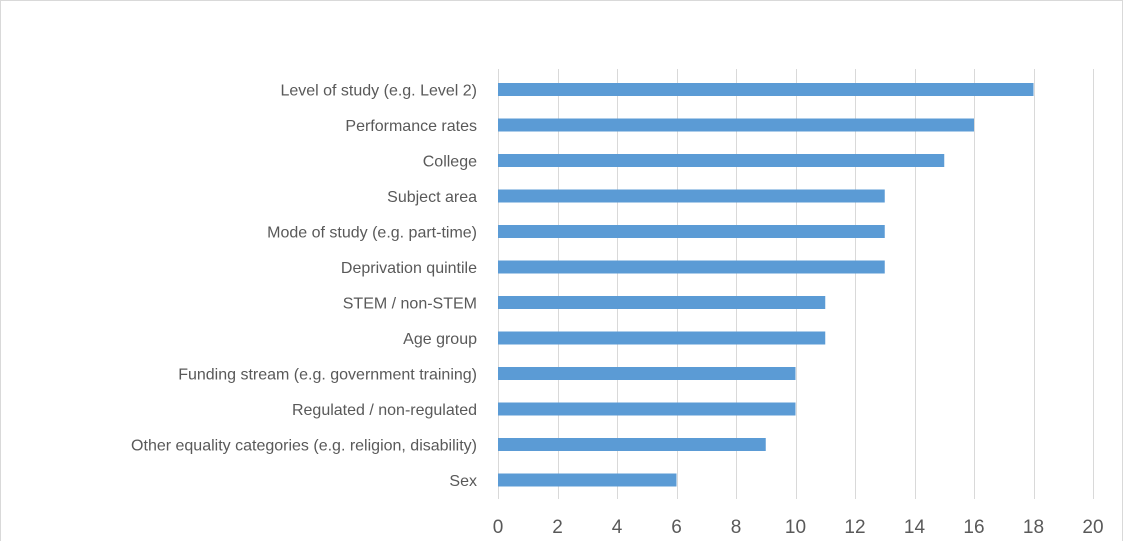  What do you see at coordinates (450, 162) in the screenshot?
I see `category-label: College` at bounding box center [450, 162].